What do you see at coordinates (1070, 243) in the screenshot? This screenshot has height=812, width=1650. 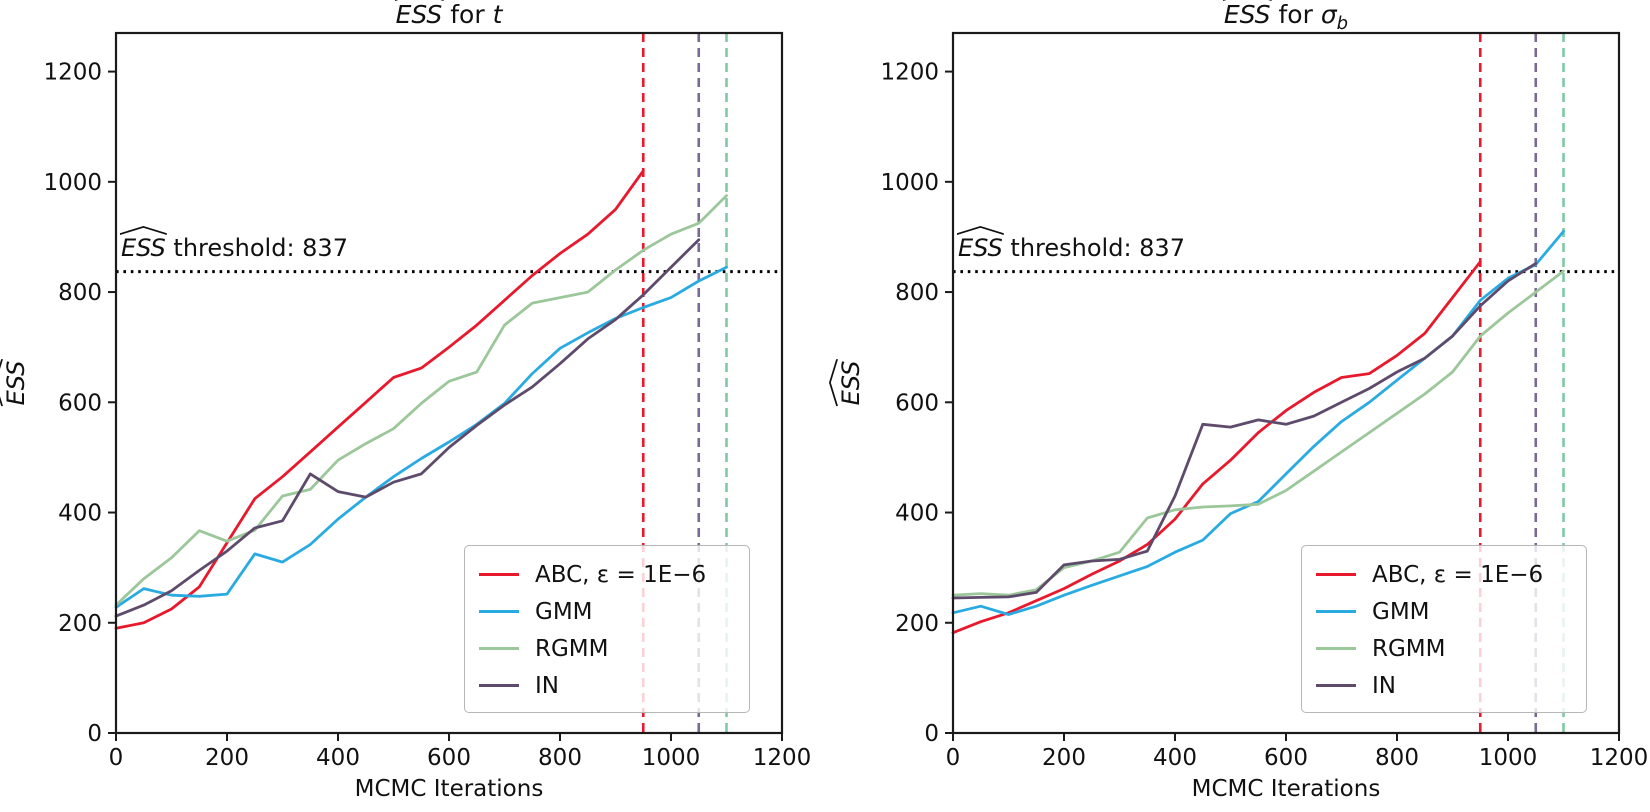 I see `right-threshold-label: ESS threshold: 837` at bounding box center [1070, 243].